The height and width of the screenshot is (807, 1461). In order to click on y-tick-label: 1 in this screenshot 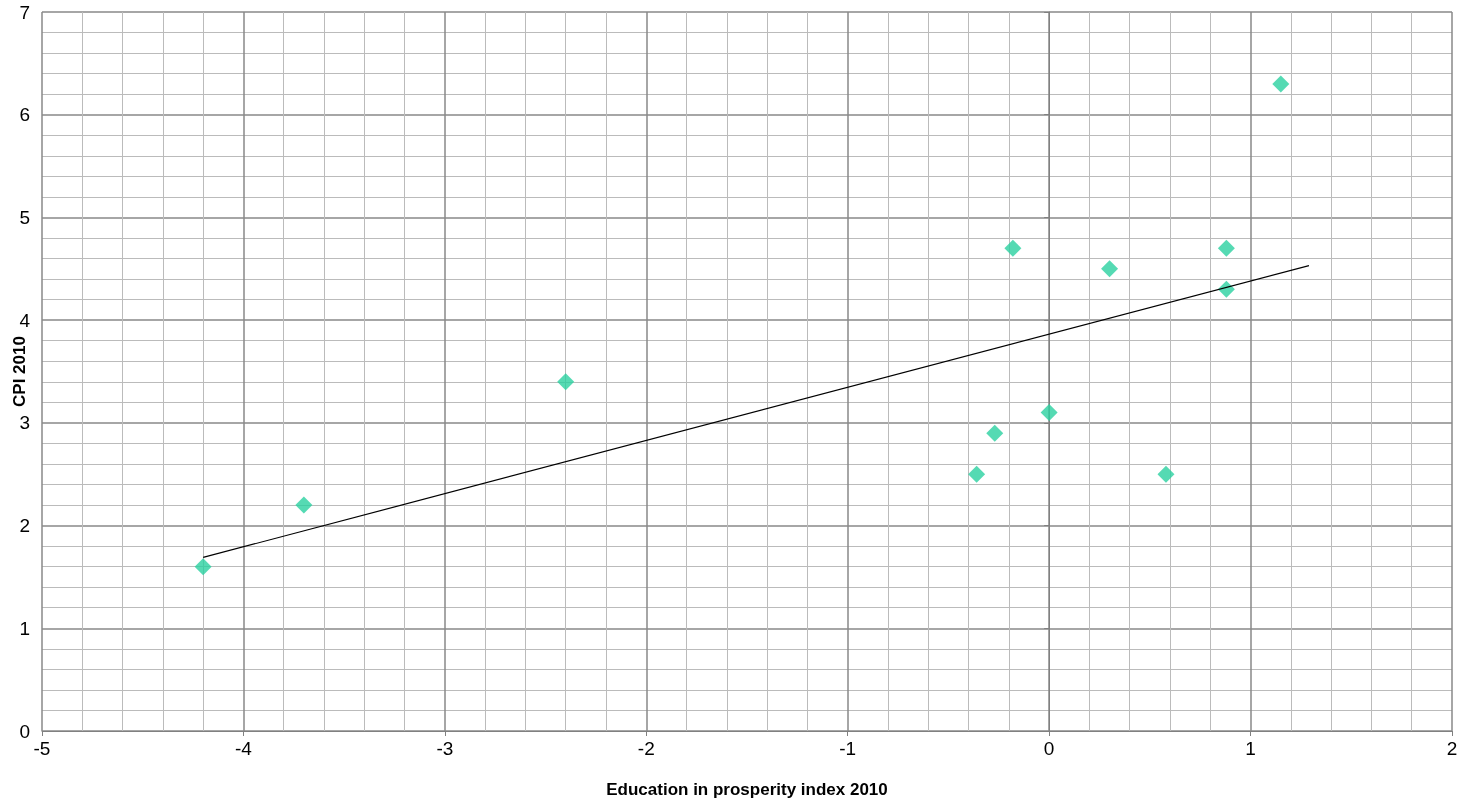, I will do `click(24, 628)`.